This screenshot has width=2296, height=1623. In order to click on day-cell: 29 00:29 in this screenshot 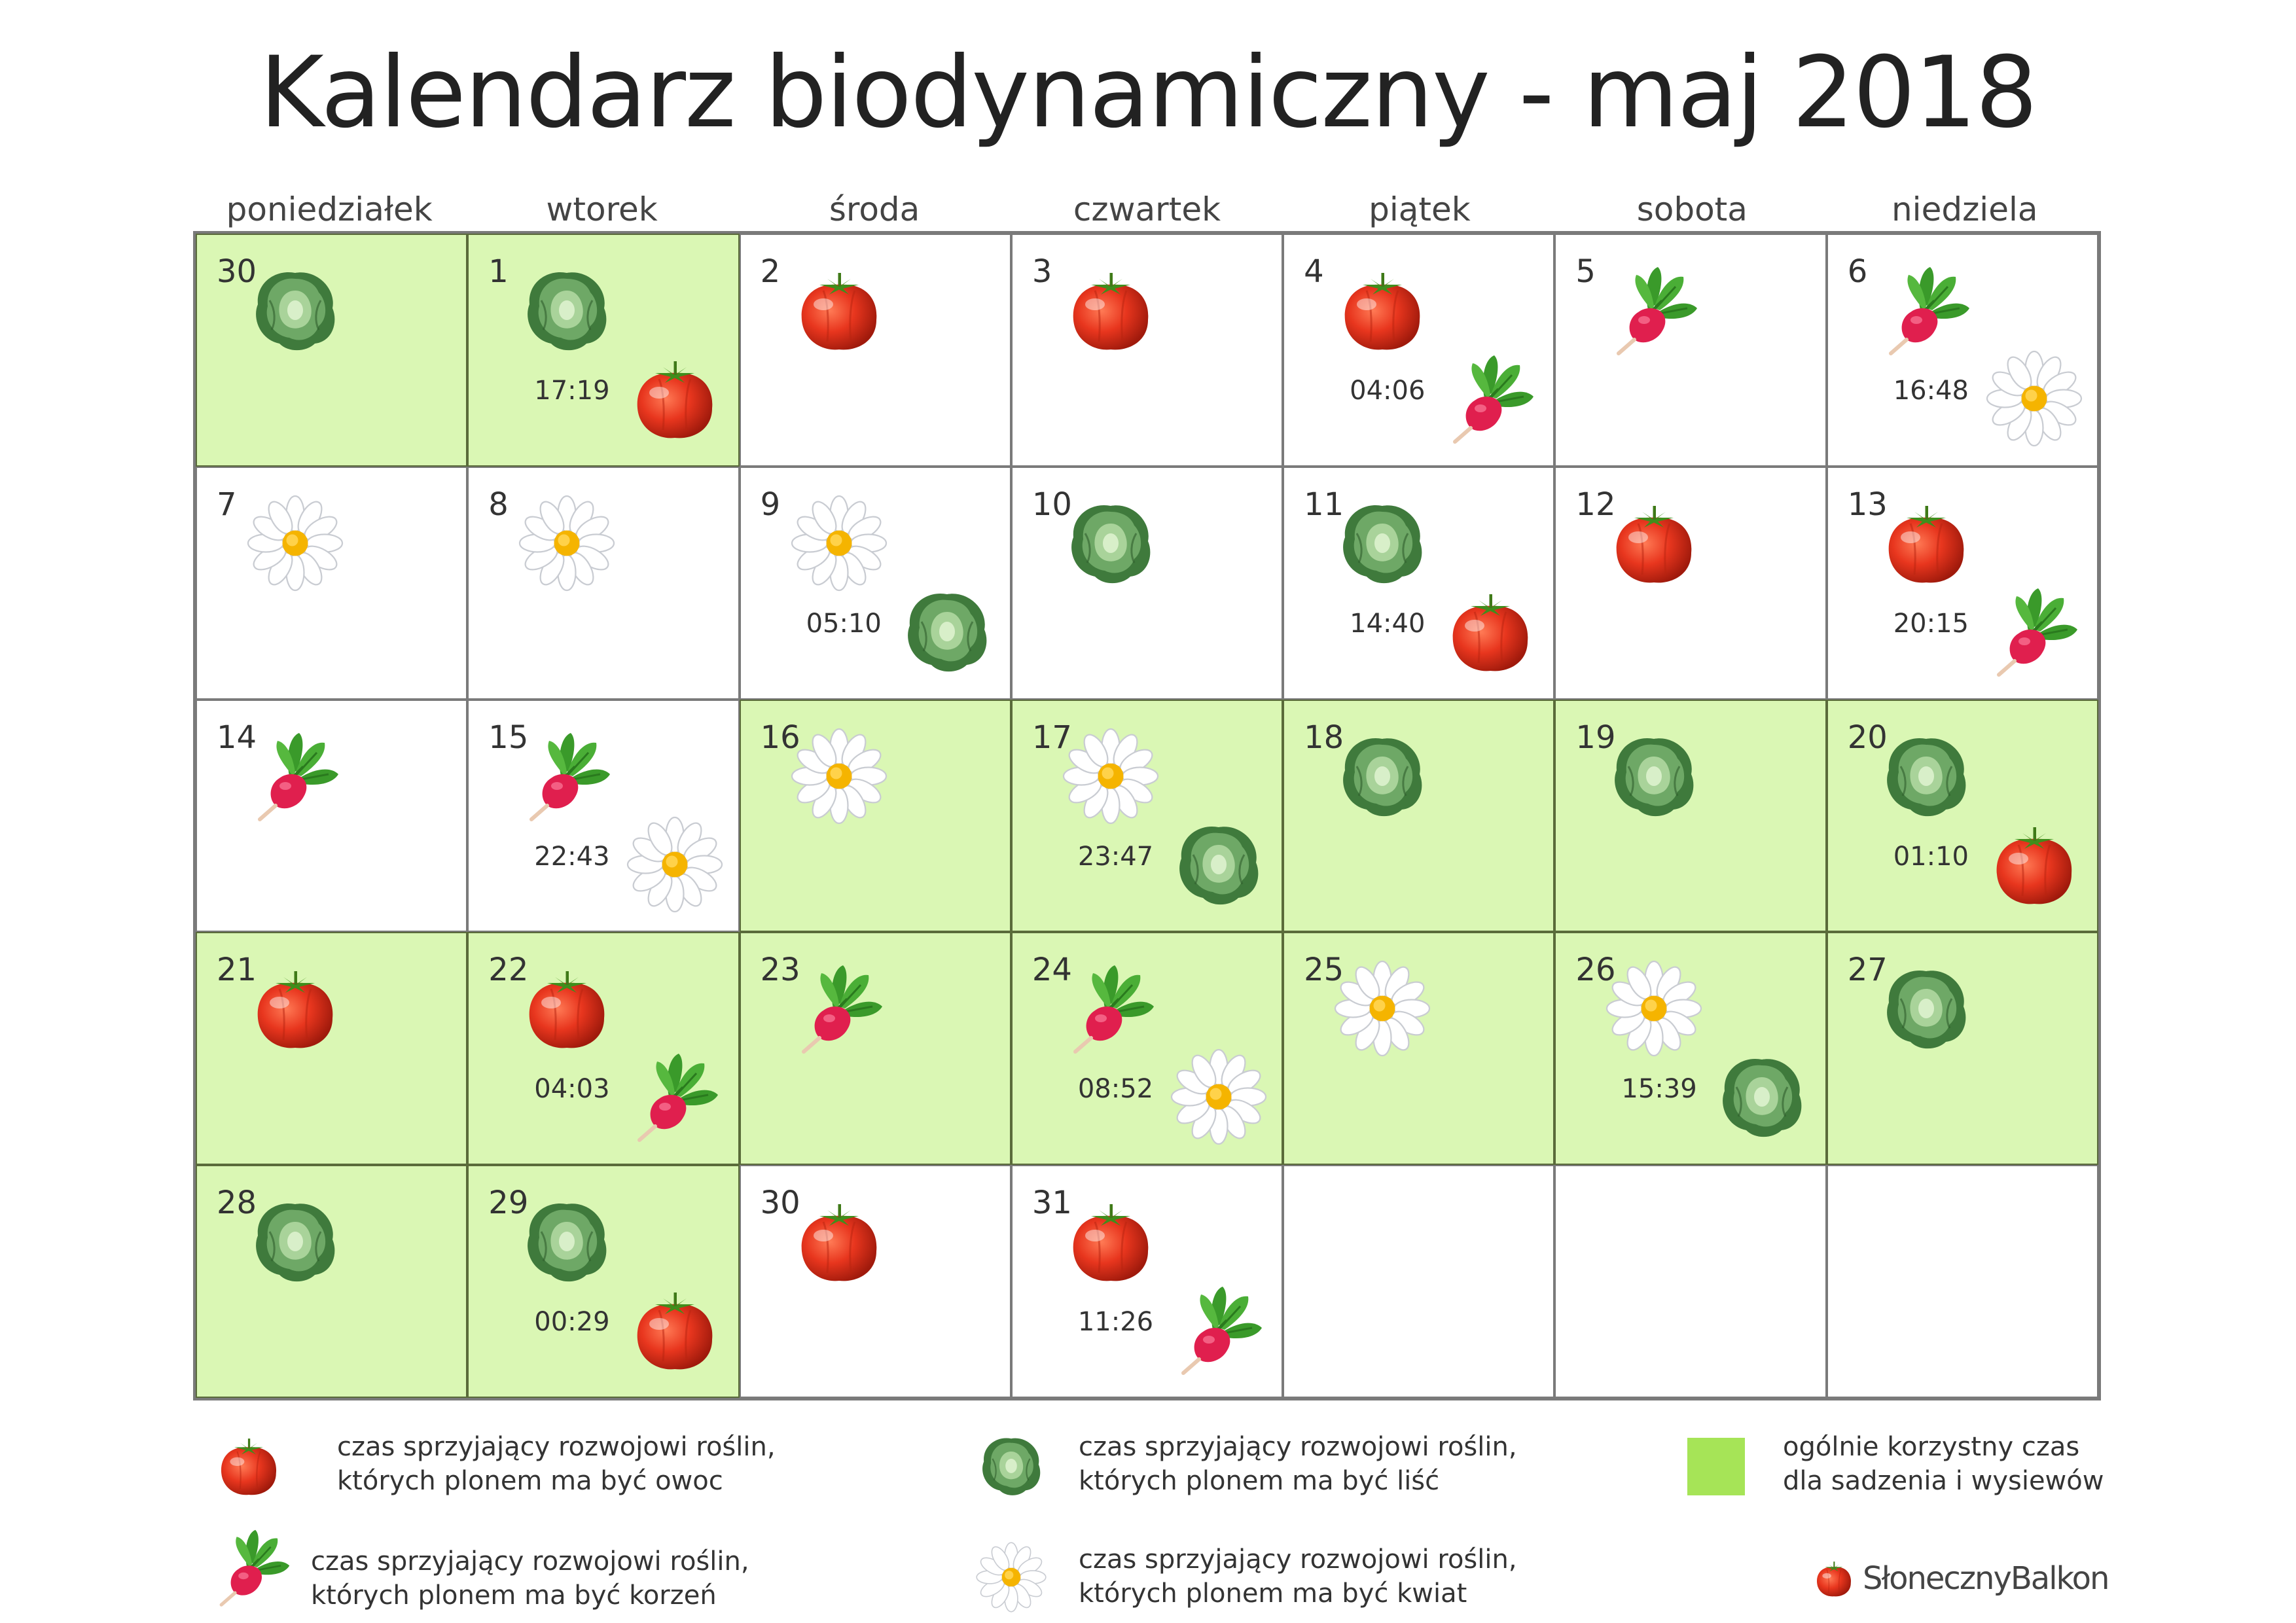, I will do `click(603, 1281)`.